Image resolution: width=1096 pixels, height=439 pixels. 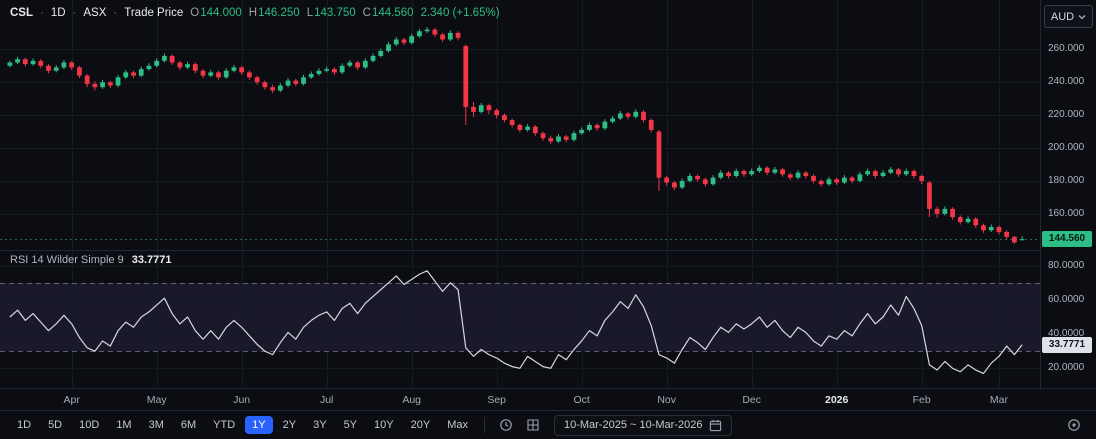 I want to click on rsi-tick-label: 20.0000, so click(x=1066, y=368).